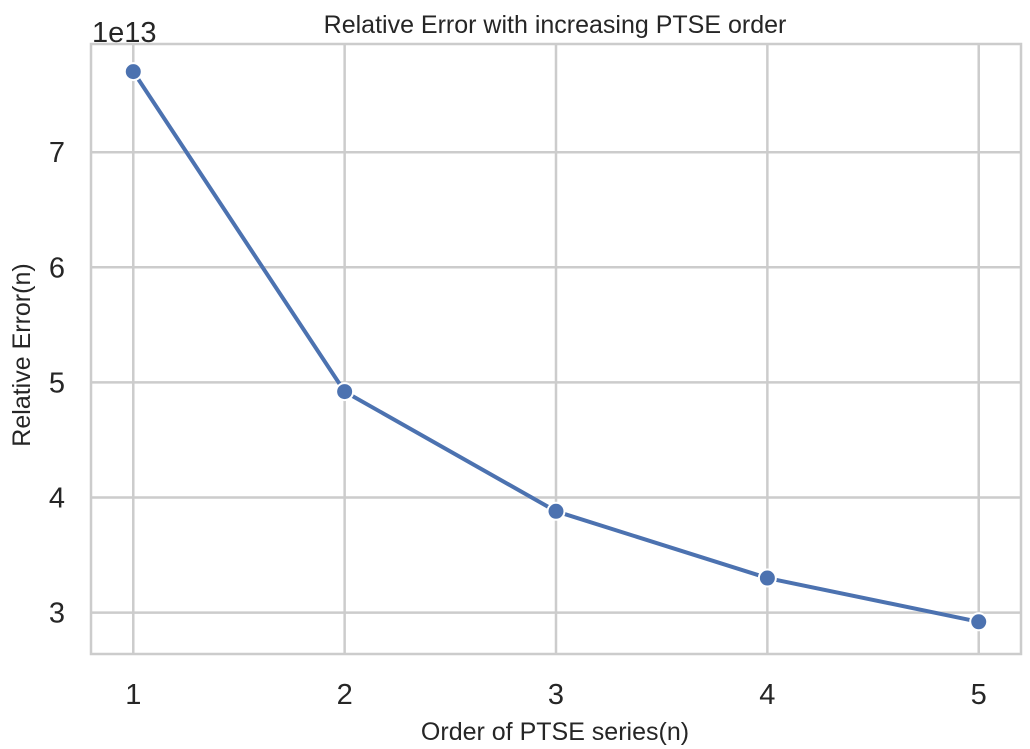 The image size is (1030, 749). I want to click on x-tick-label: 4, so click(767, 695).